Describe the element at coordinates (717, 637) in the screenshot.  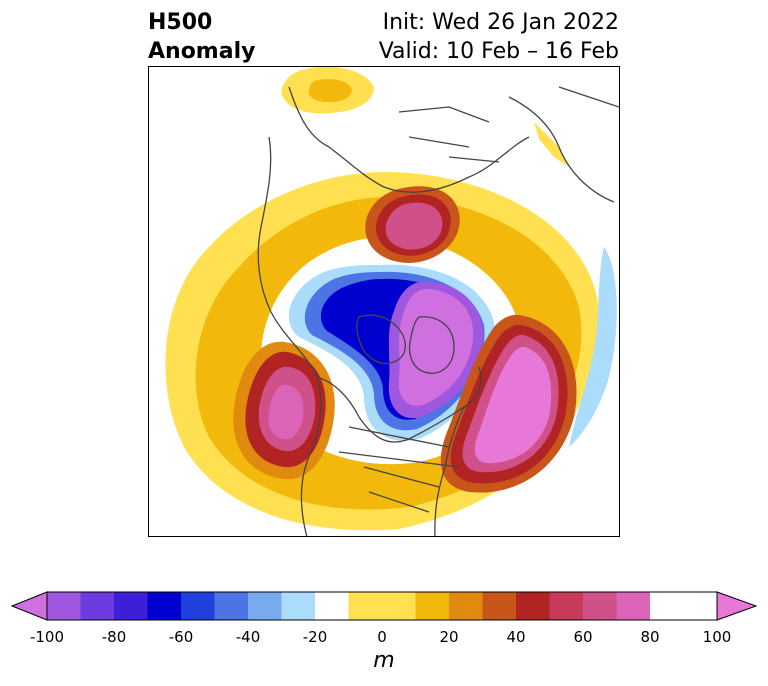
I see `colorbar-tick-label: 100` at that location.